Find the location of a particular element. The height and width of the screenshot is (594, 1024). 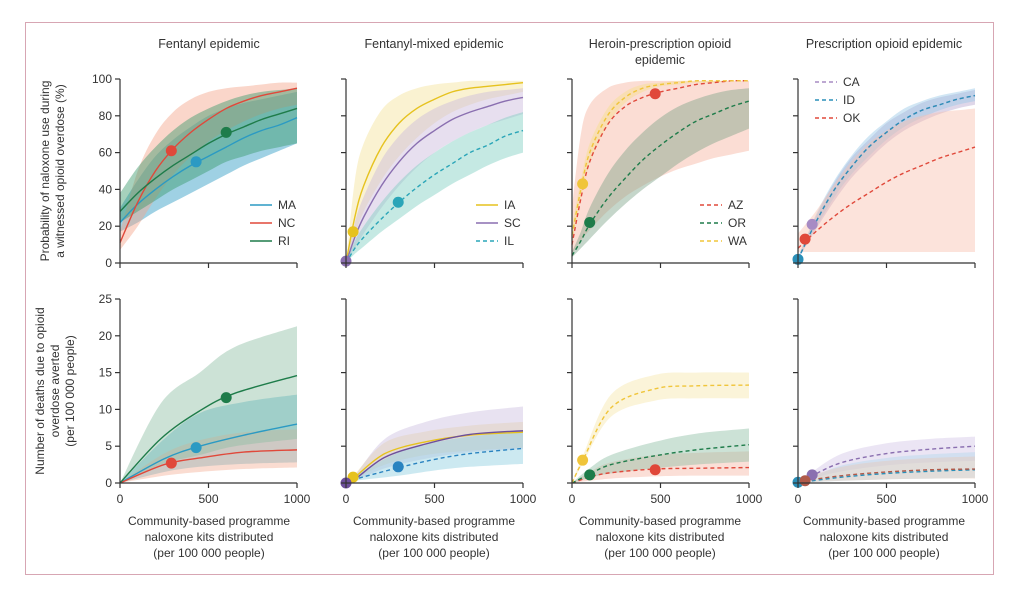

y-tick-label: 20 is located at coordinates (106, 226).